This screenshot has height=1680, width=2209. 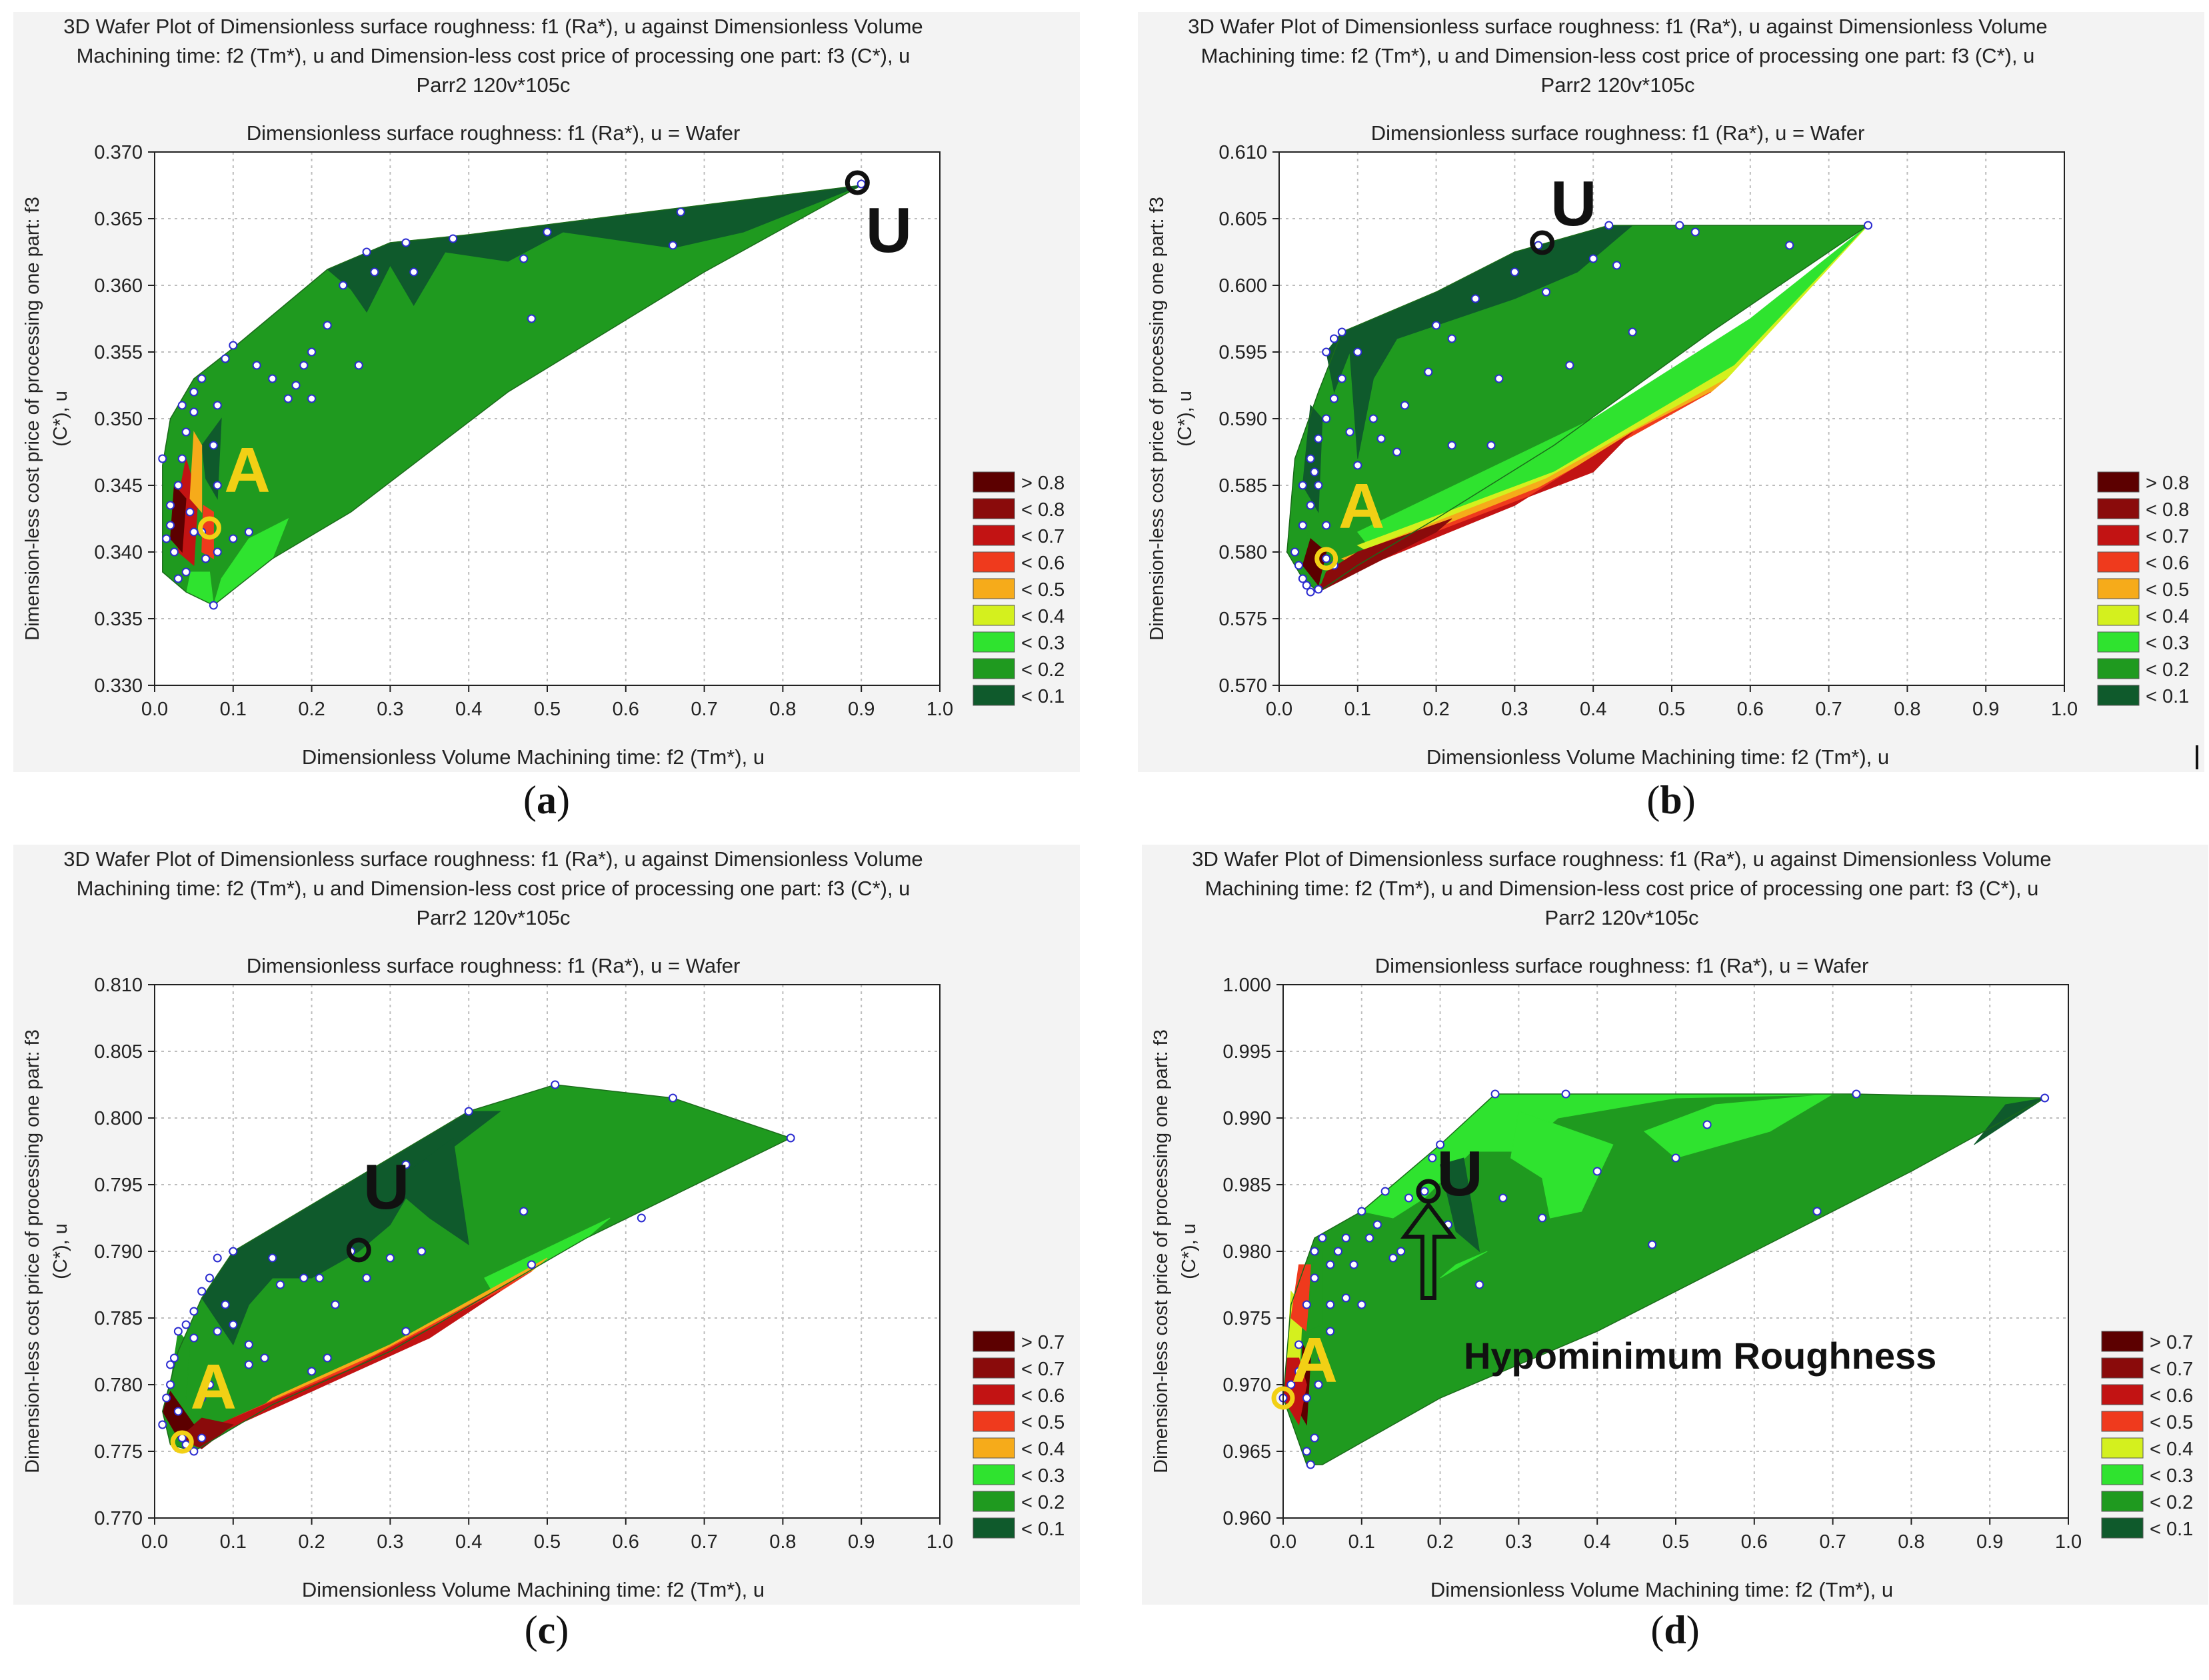 I want to click on x-tick-label: 0.9, so click(x=861, y=1542).